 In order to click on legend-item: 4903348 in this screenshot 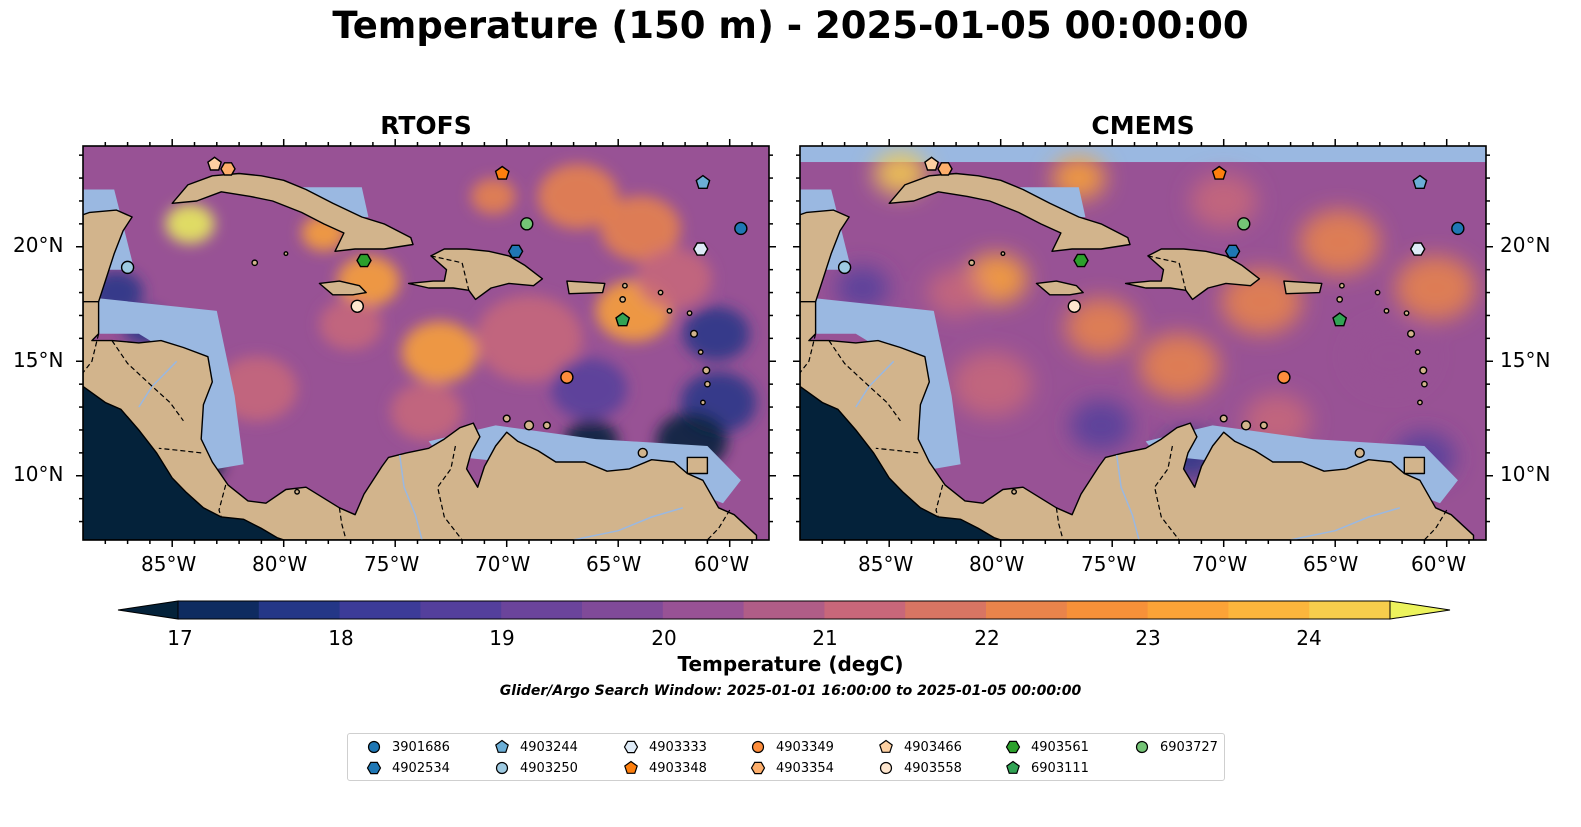, I will do `click(665, 768)`.